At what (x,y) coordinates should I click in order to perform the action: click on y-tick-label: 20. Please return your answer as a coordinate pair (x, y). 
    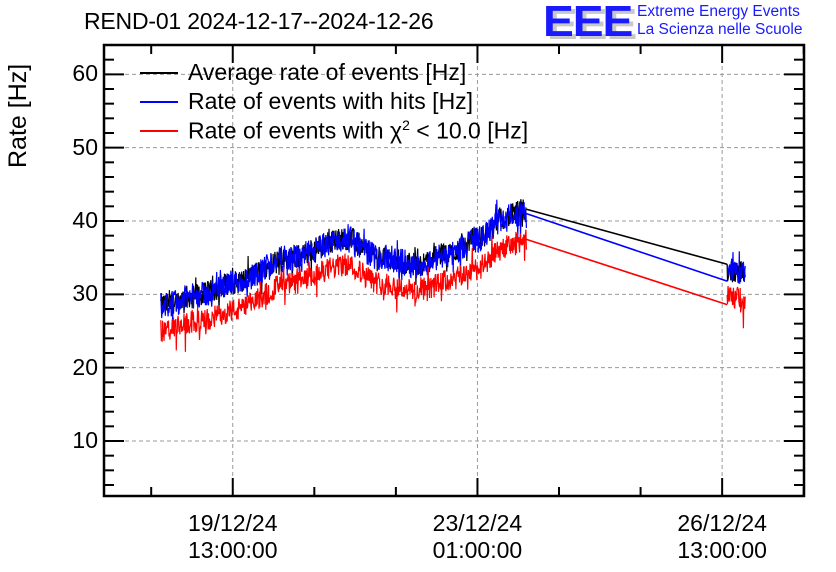
    Looking at the image, I should click on (85, 366).